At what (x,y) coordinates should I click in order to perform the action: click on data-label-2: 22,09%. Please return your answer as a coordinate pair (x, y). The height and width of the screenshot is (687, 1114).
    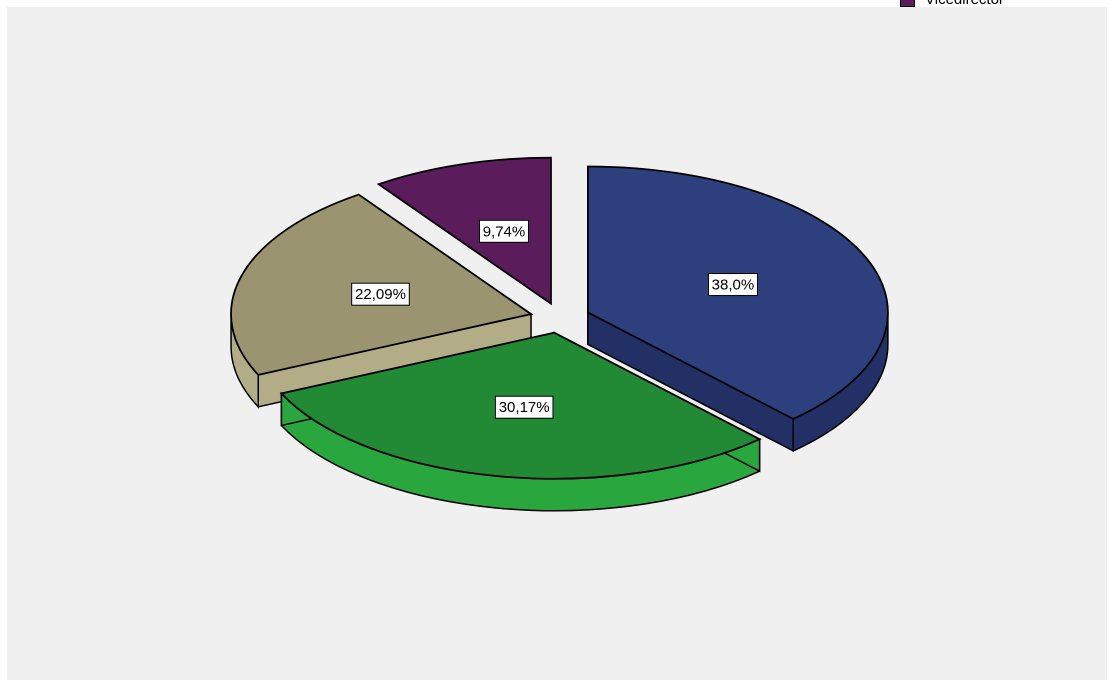
    Looking at the image, I should click on (380, 294).